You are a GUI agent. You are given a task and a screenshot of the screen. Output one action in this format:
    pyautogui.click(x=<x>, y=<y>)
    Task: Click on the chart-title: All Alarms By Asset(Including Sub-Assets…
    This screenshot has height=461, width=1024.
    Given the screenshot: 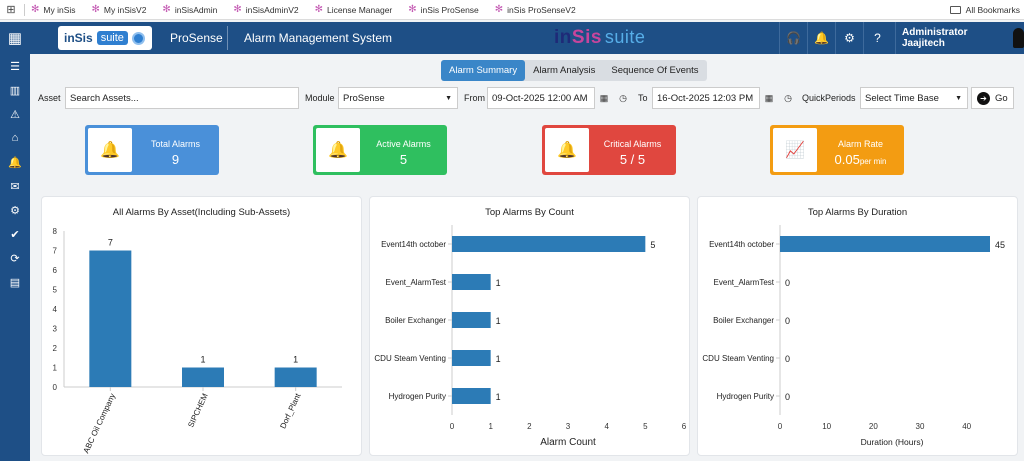 What is the action you would take?
    pyautogui.click(x=201, y=212)
    